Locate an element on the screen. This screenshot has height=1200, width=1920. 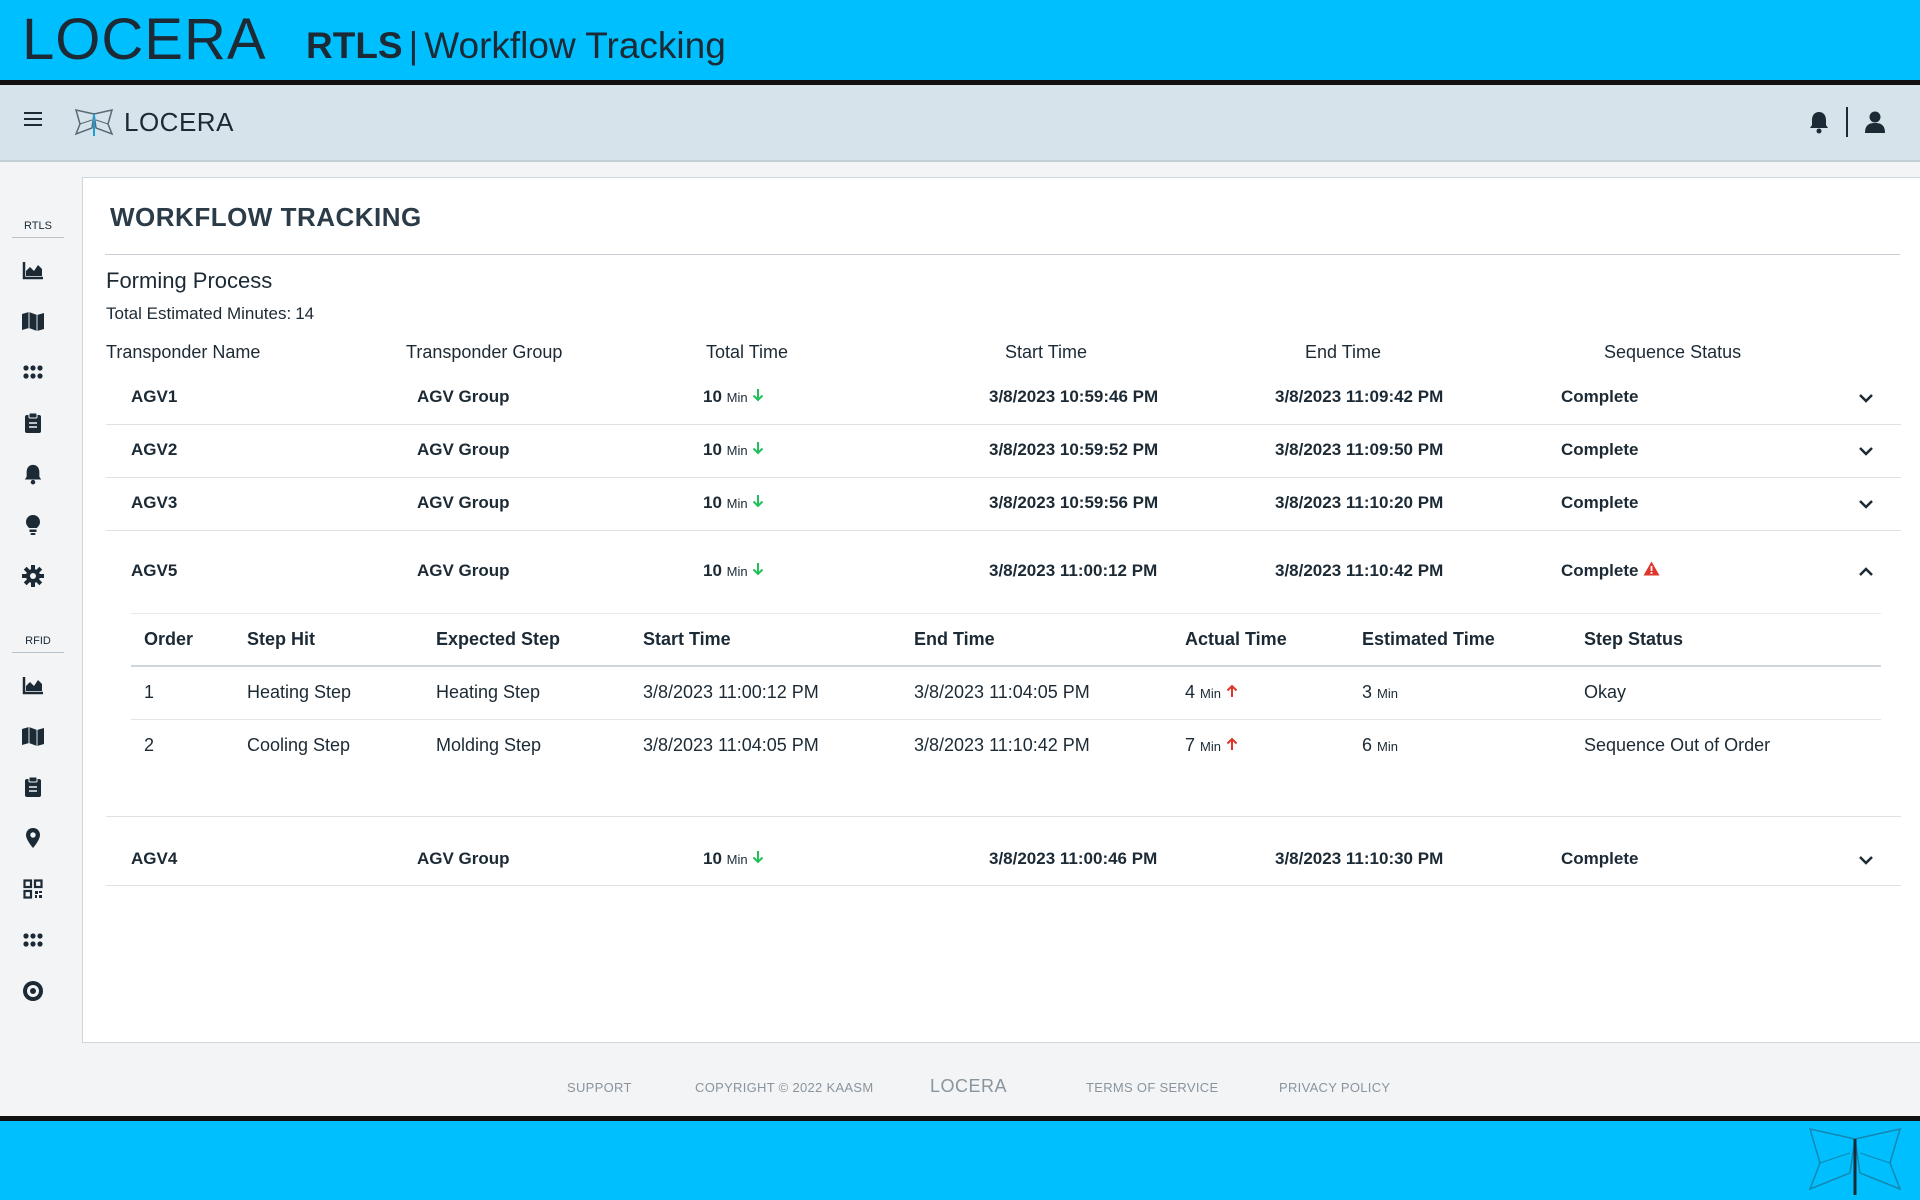
step-end-time: 3/8/2023 11:10:42 PM is located at coordinates (1002, 745).